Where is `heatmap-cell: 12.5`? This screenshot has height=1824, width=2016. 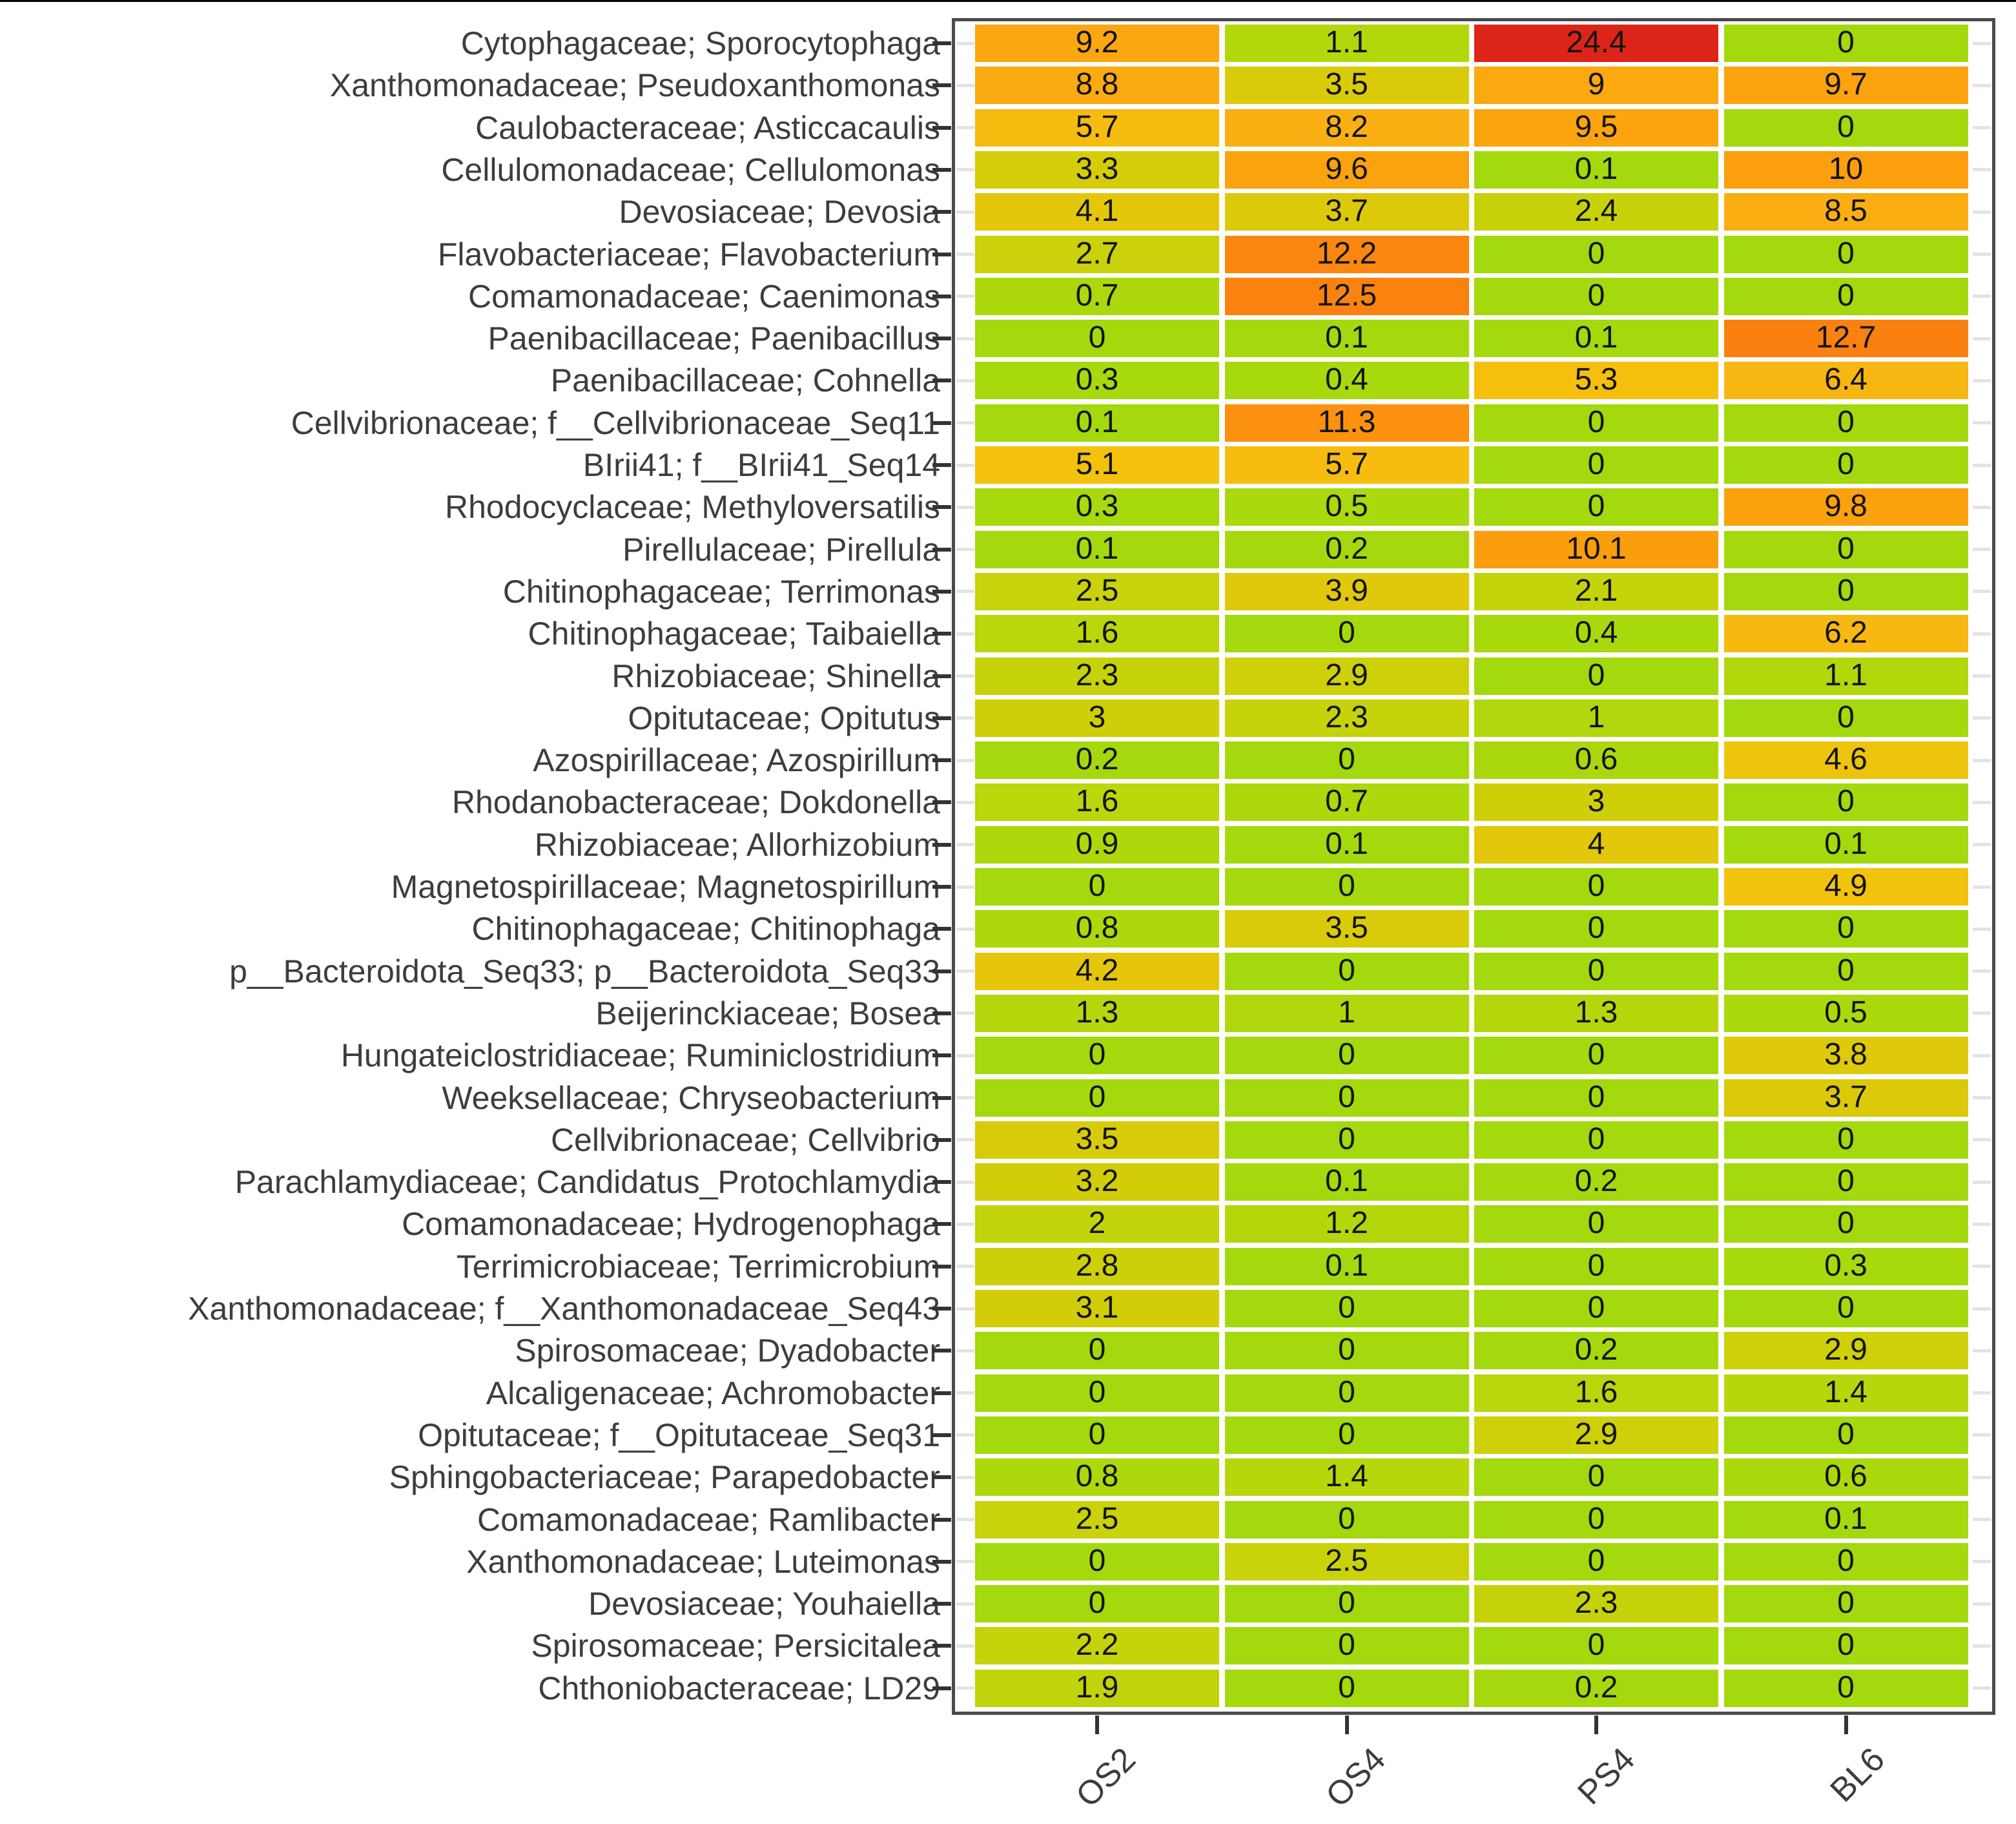
heatmap-cell: 12.5 is located at coordinates (1346, 296).